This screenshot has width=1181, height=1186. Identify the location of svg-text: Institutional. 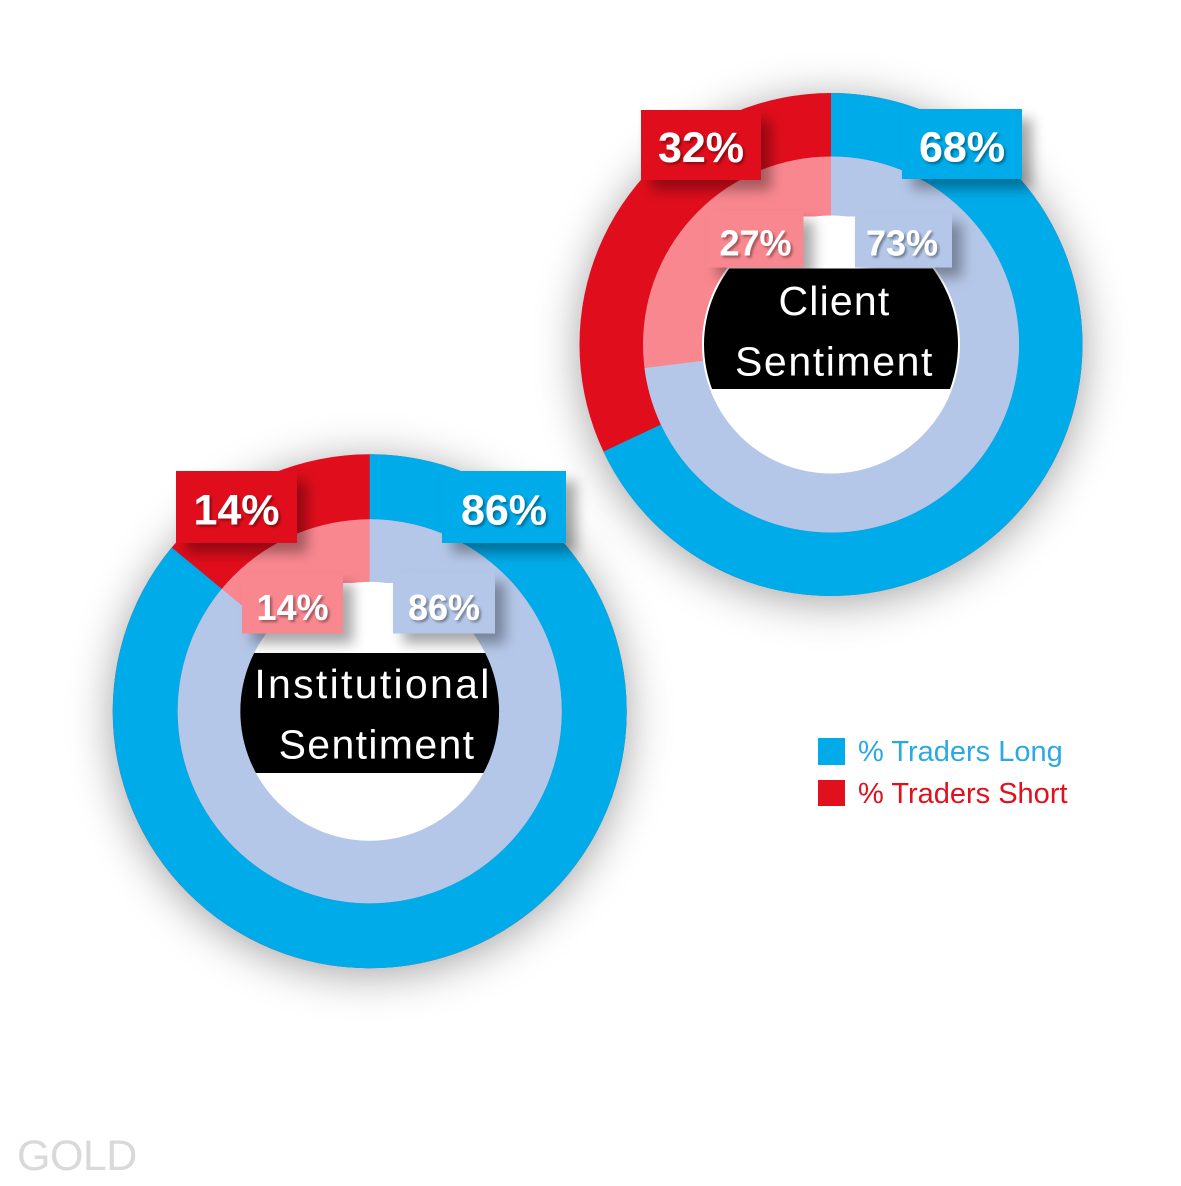
(372, 684).